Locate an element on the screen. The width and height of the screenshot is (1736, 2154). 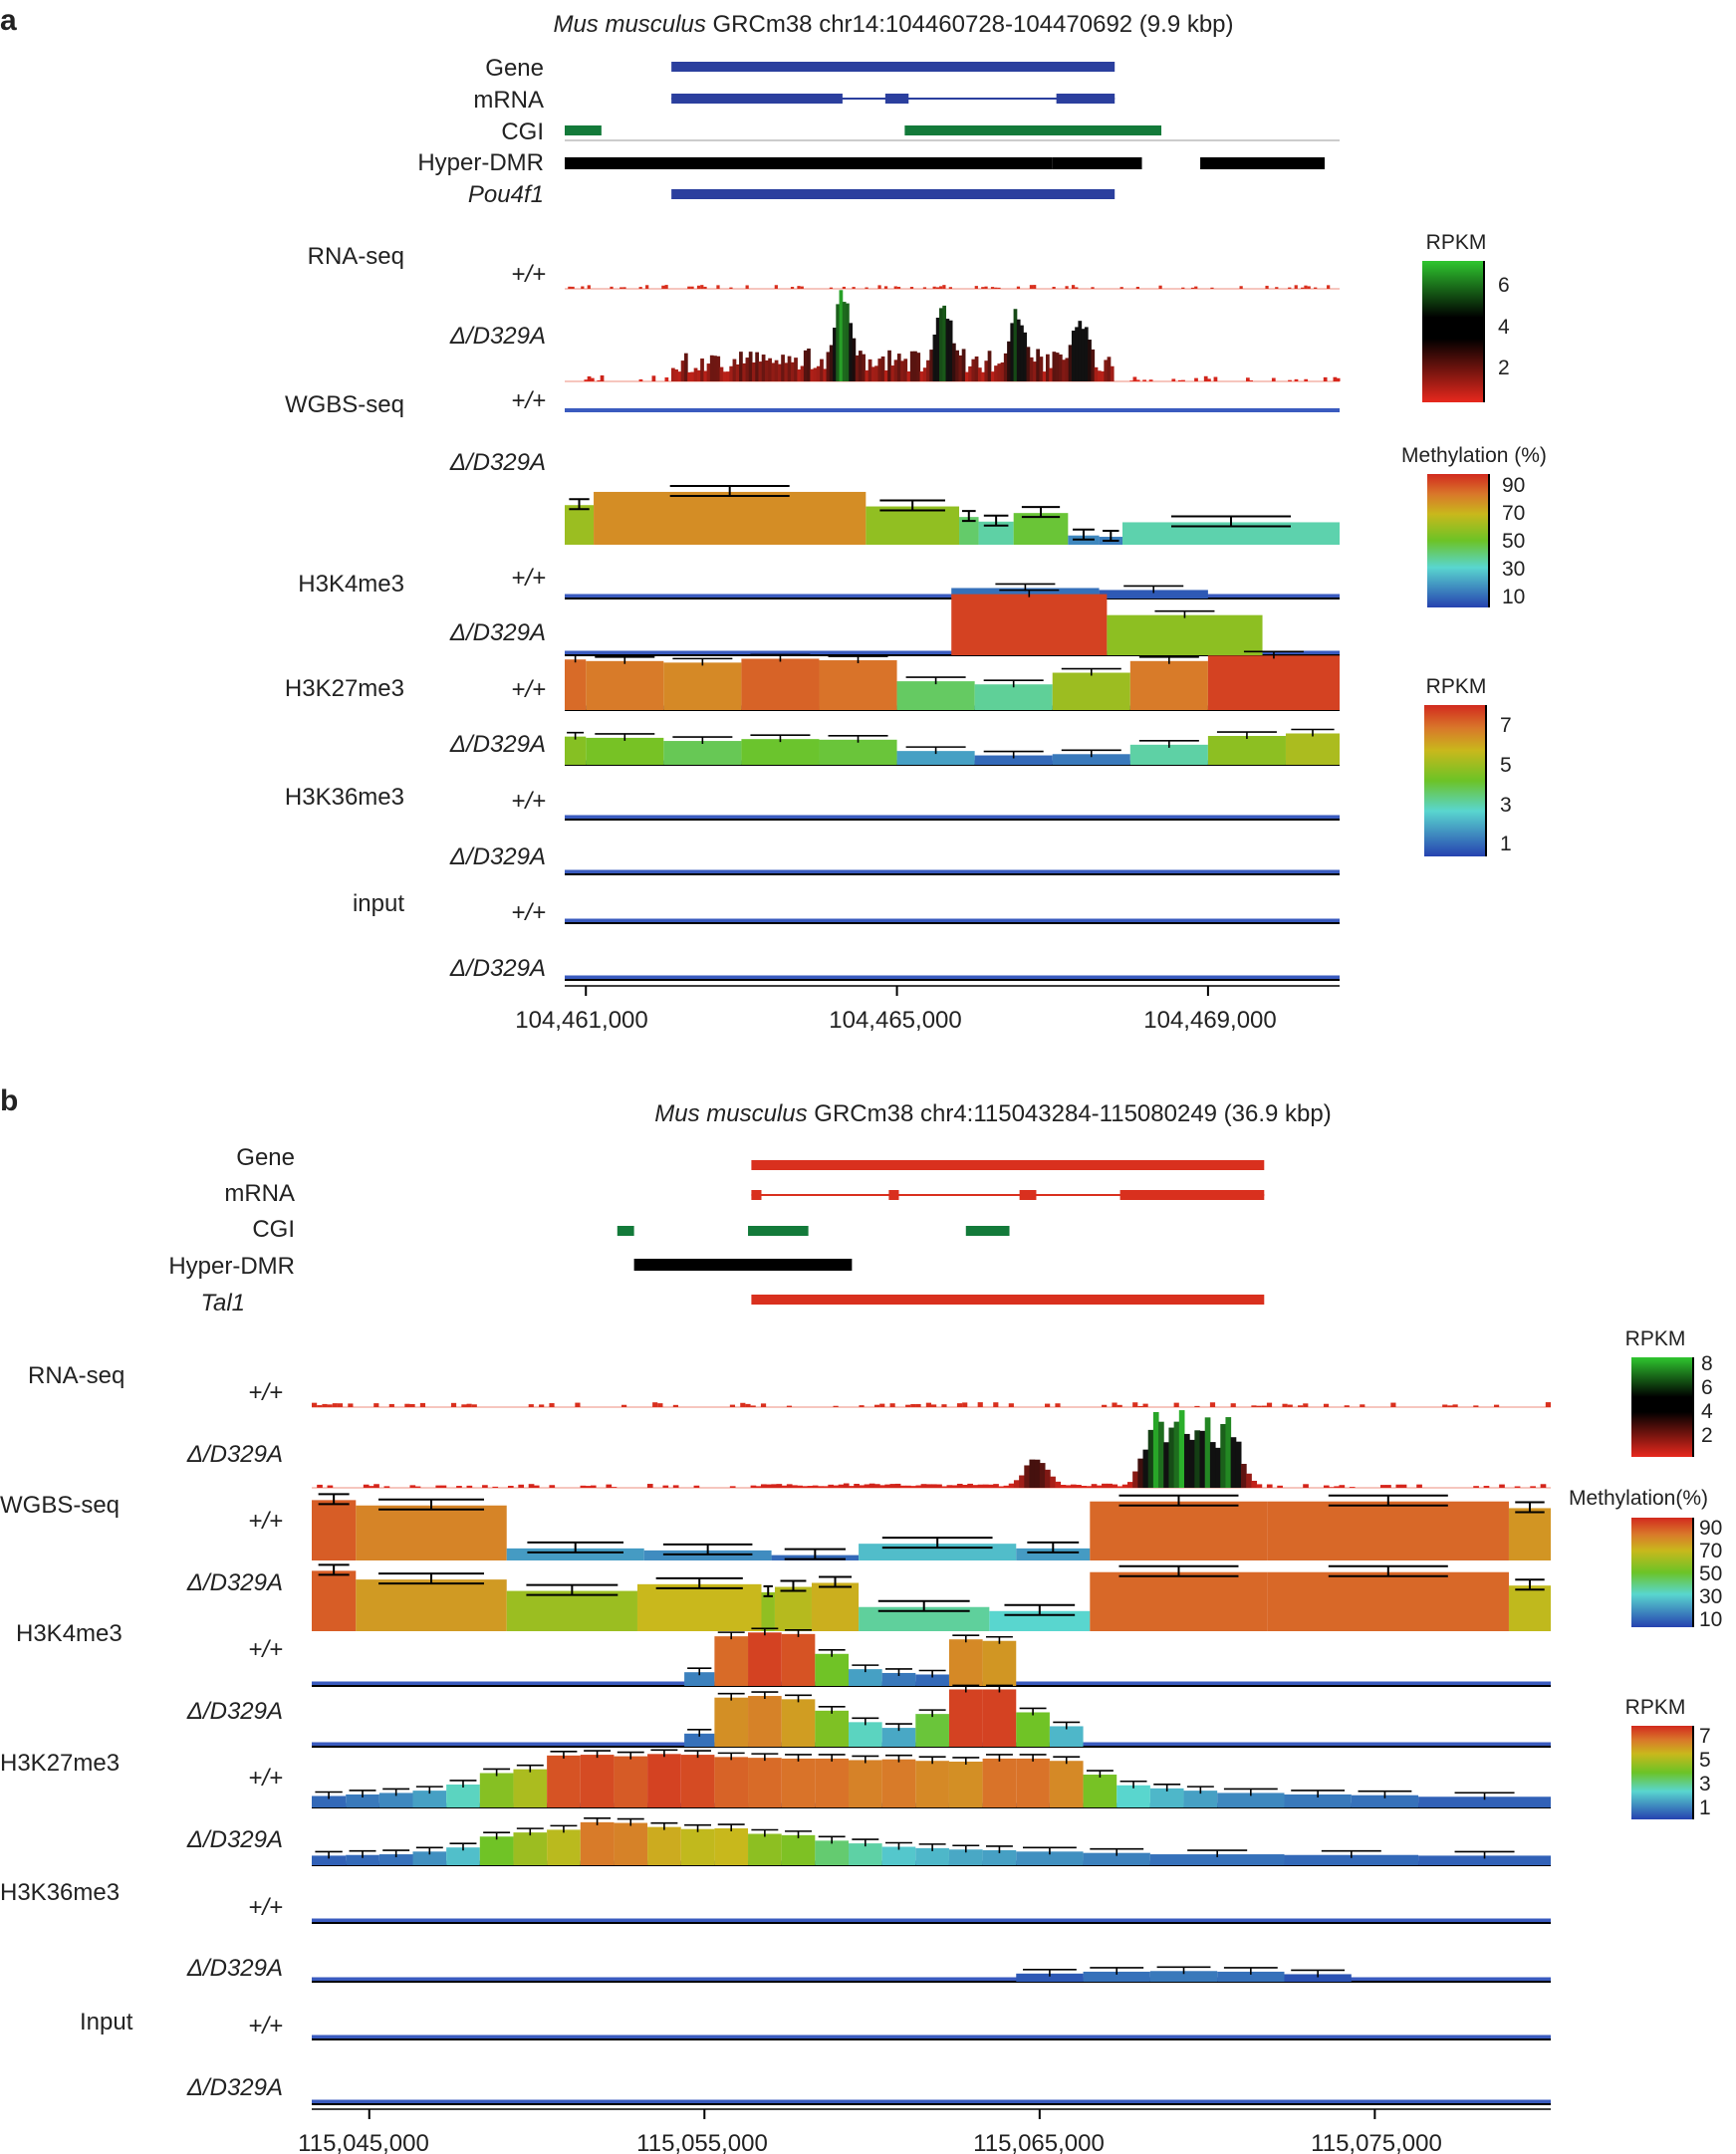
cgi-bar is located at coordinates (778, 1231).